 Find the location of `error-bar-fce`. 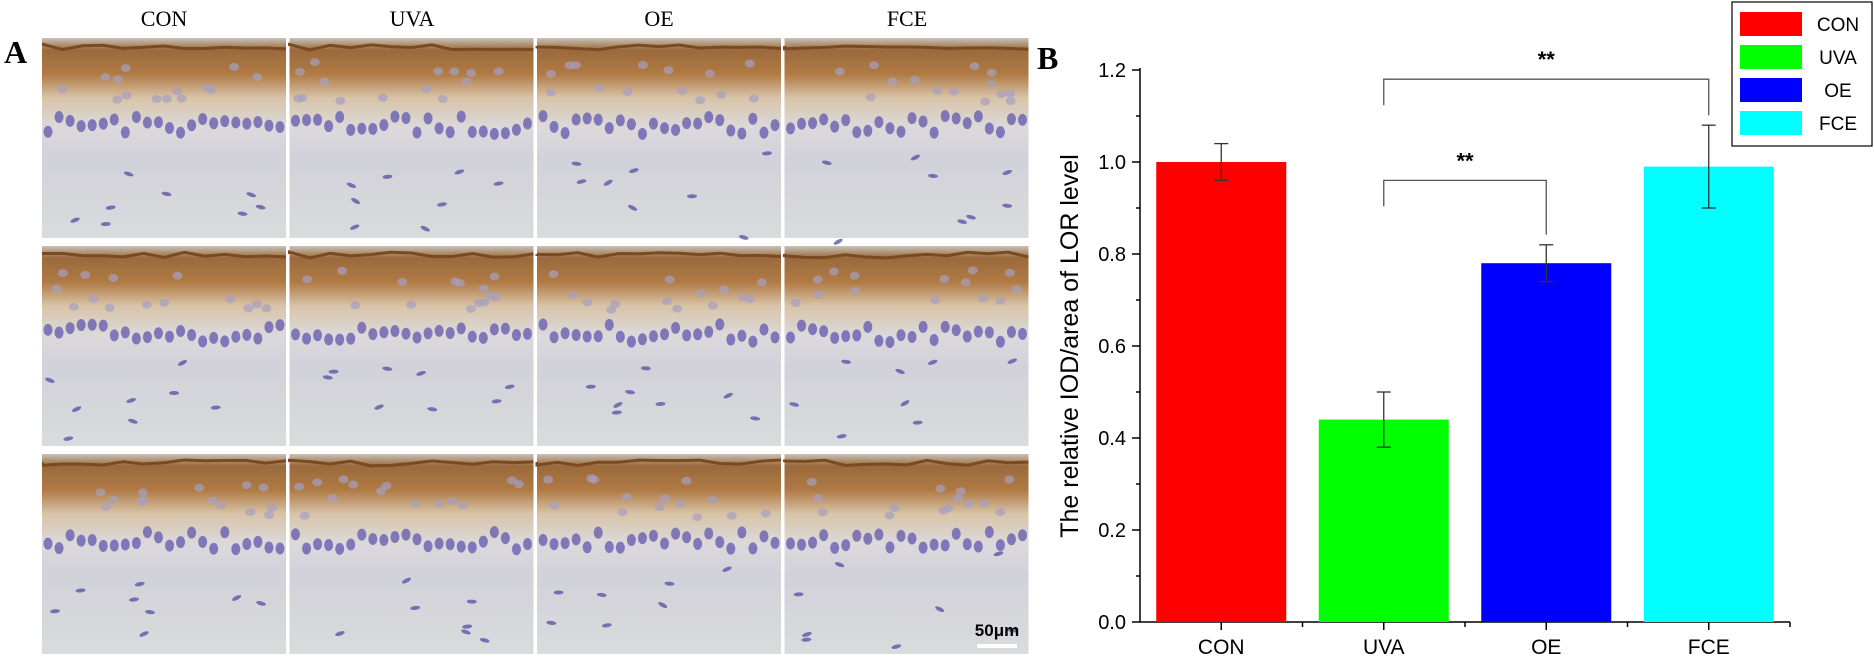

error-bar-fce is located at coordinates (1708, 166).